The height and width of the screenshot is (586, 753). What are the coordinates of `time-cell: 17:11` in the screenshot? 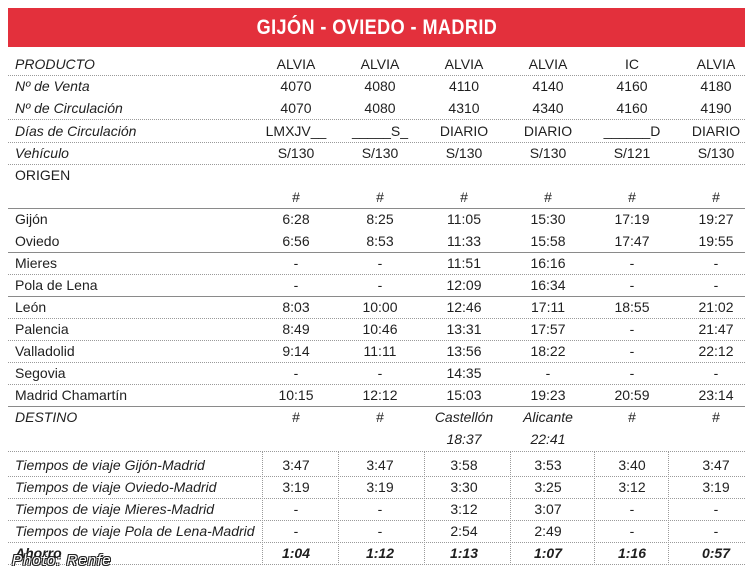 It's located at (548, 307).